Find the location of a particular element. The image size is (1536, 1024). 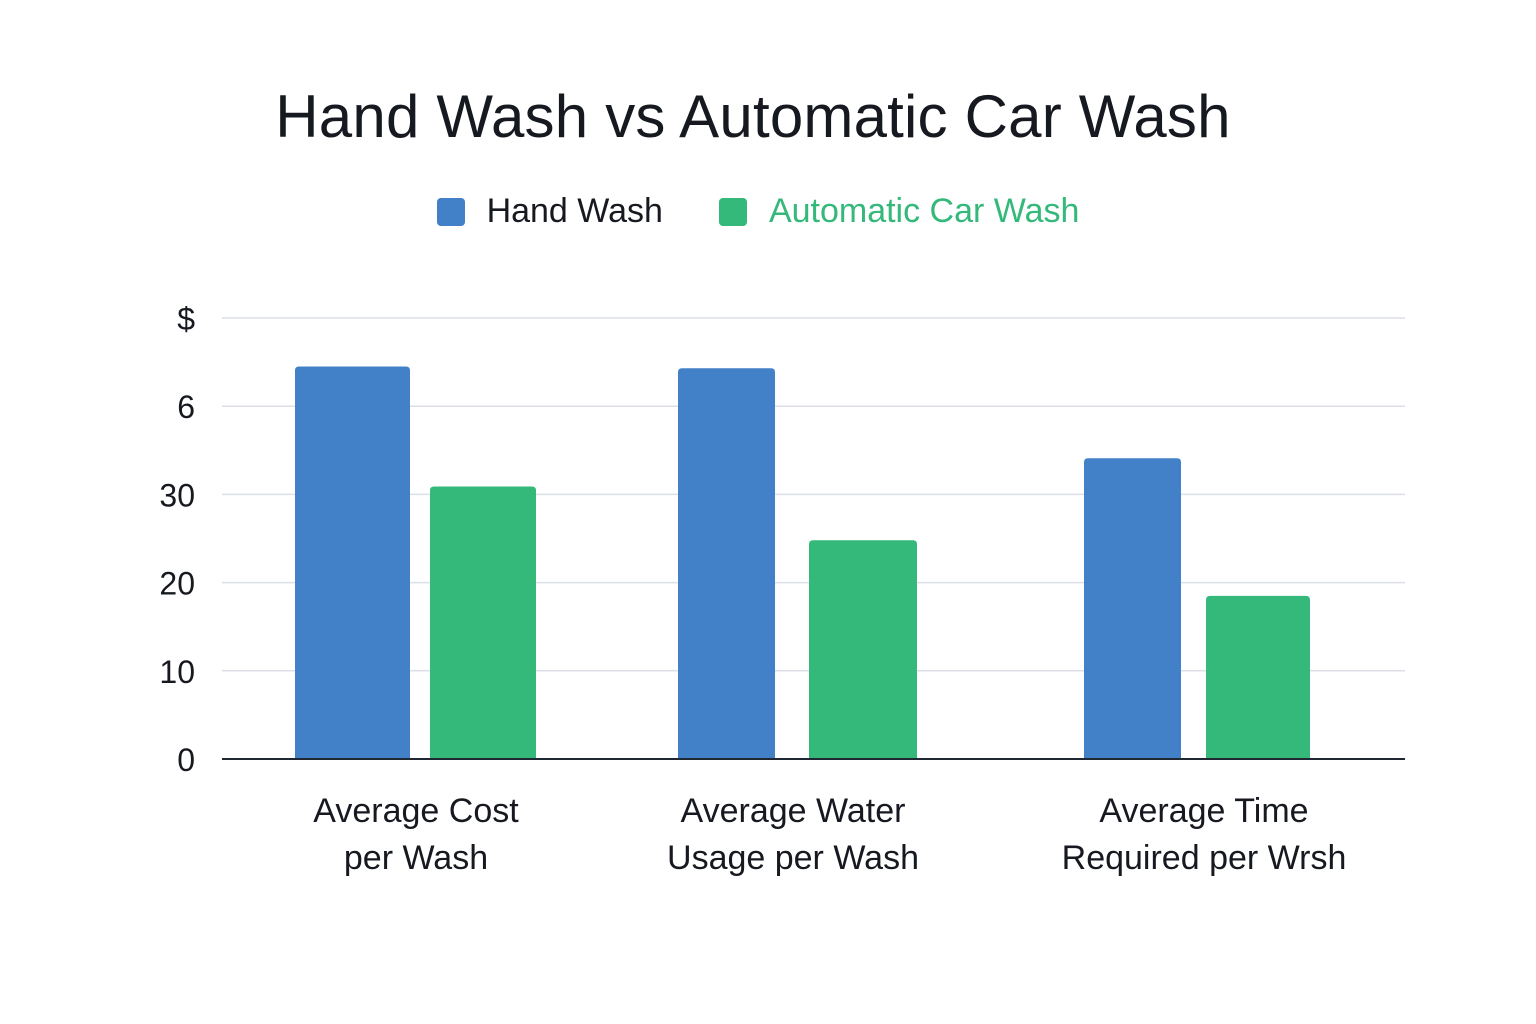

y-tick-label: $ is located at coordinates (186, 319).